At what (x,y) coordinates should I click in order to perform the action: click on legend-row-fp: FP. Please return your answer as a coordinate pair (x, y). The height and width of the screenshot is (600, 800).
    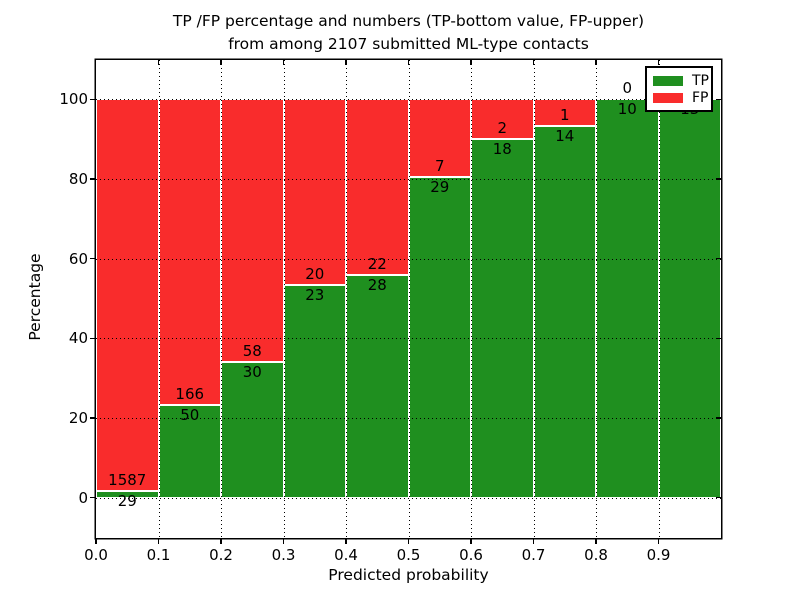
    Looking at the image, I should click on (681, 98).